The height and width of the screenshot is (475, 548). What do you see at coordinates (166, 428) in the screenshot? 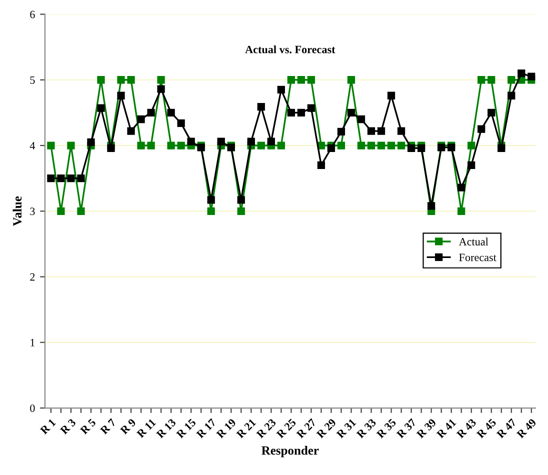
I see `x-tick-label: R 13` at bounding box center [166, 428].